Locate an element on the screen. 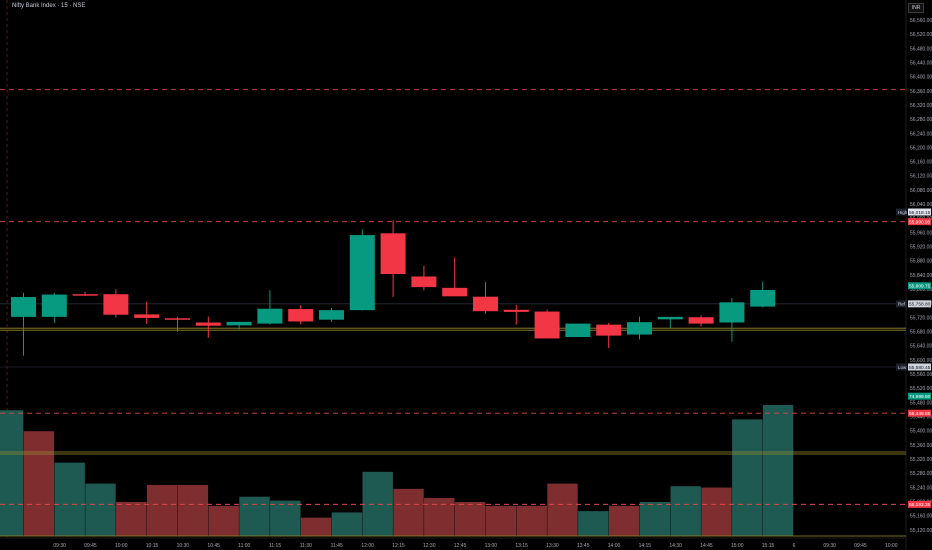  x-tick-label: 14:30 is located at coordinates (675, 546).